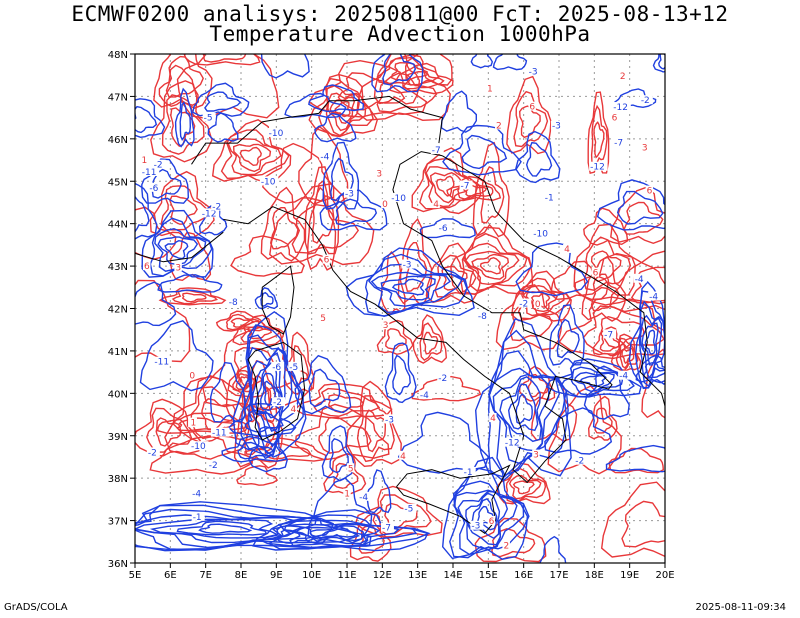  I want to click on contour-value-label: -10, so click(268, 182).